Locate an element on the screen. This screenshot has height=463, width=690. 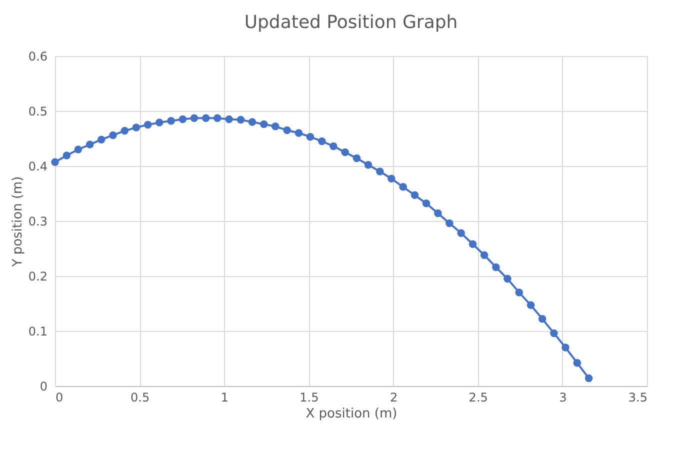
x-tick-label: 3 is located at coordinates (563, 397).